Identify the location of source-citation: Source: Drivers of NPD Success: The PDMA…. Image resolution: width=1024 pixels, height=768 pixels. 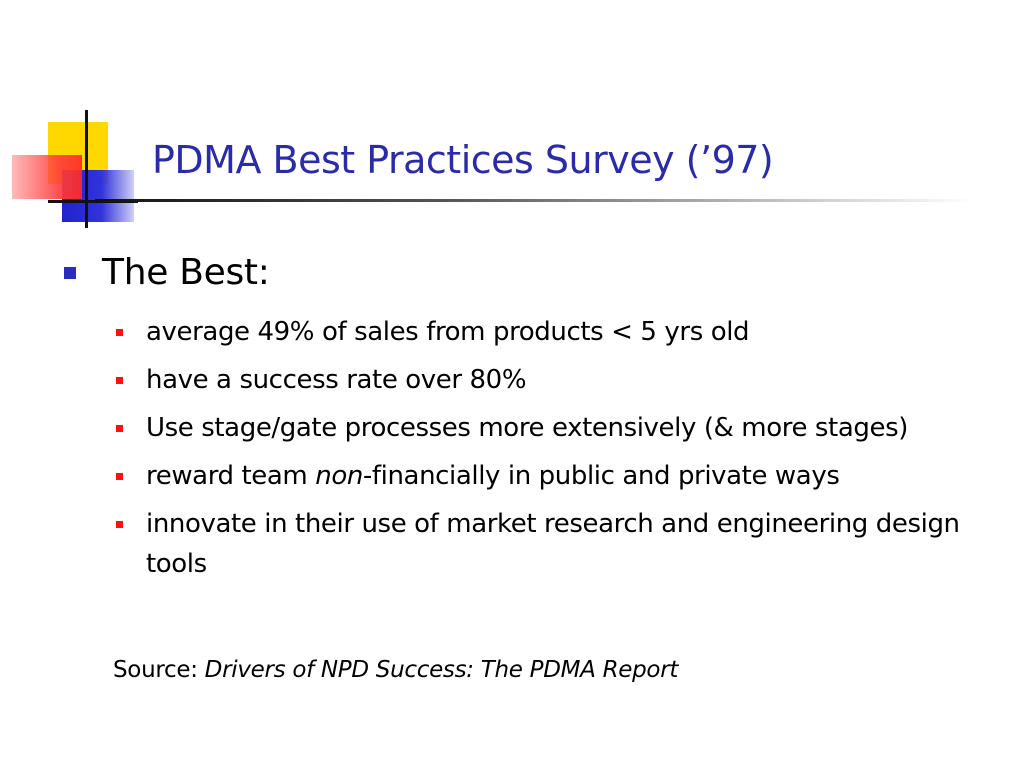
(395, 670).